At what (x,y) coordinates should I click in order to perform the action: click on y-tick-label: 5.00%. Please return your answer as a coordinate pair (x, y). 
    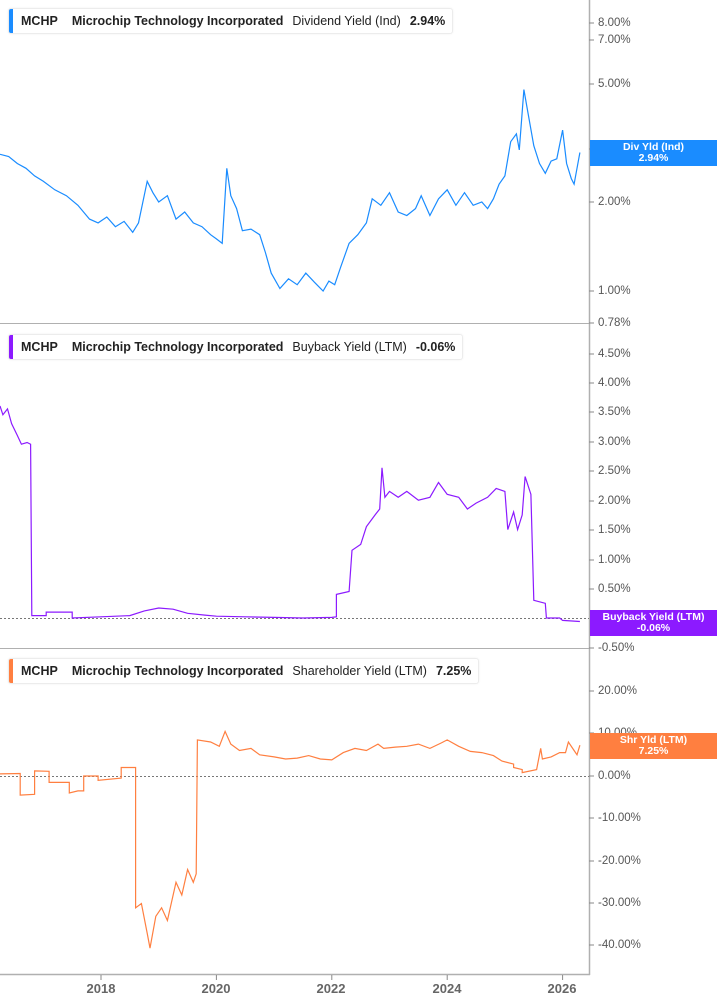
    Looking at the image, I should click on (614, 84).